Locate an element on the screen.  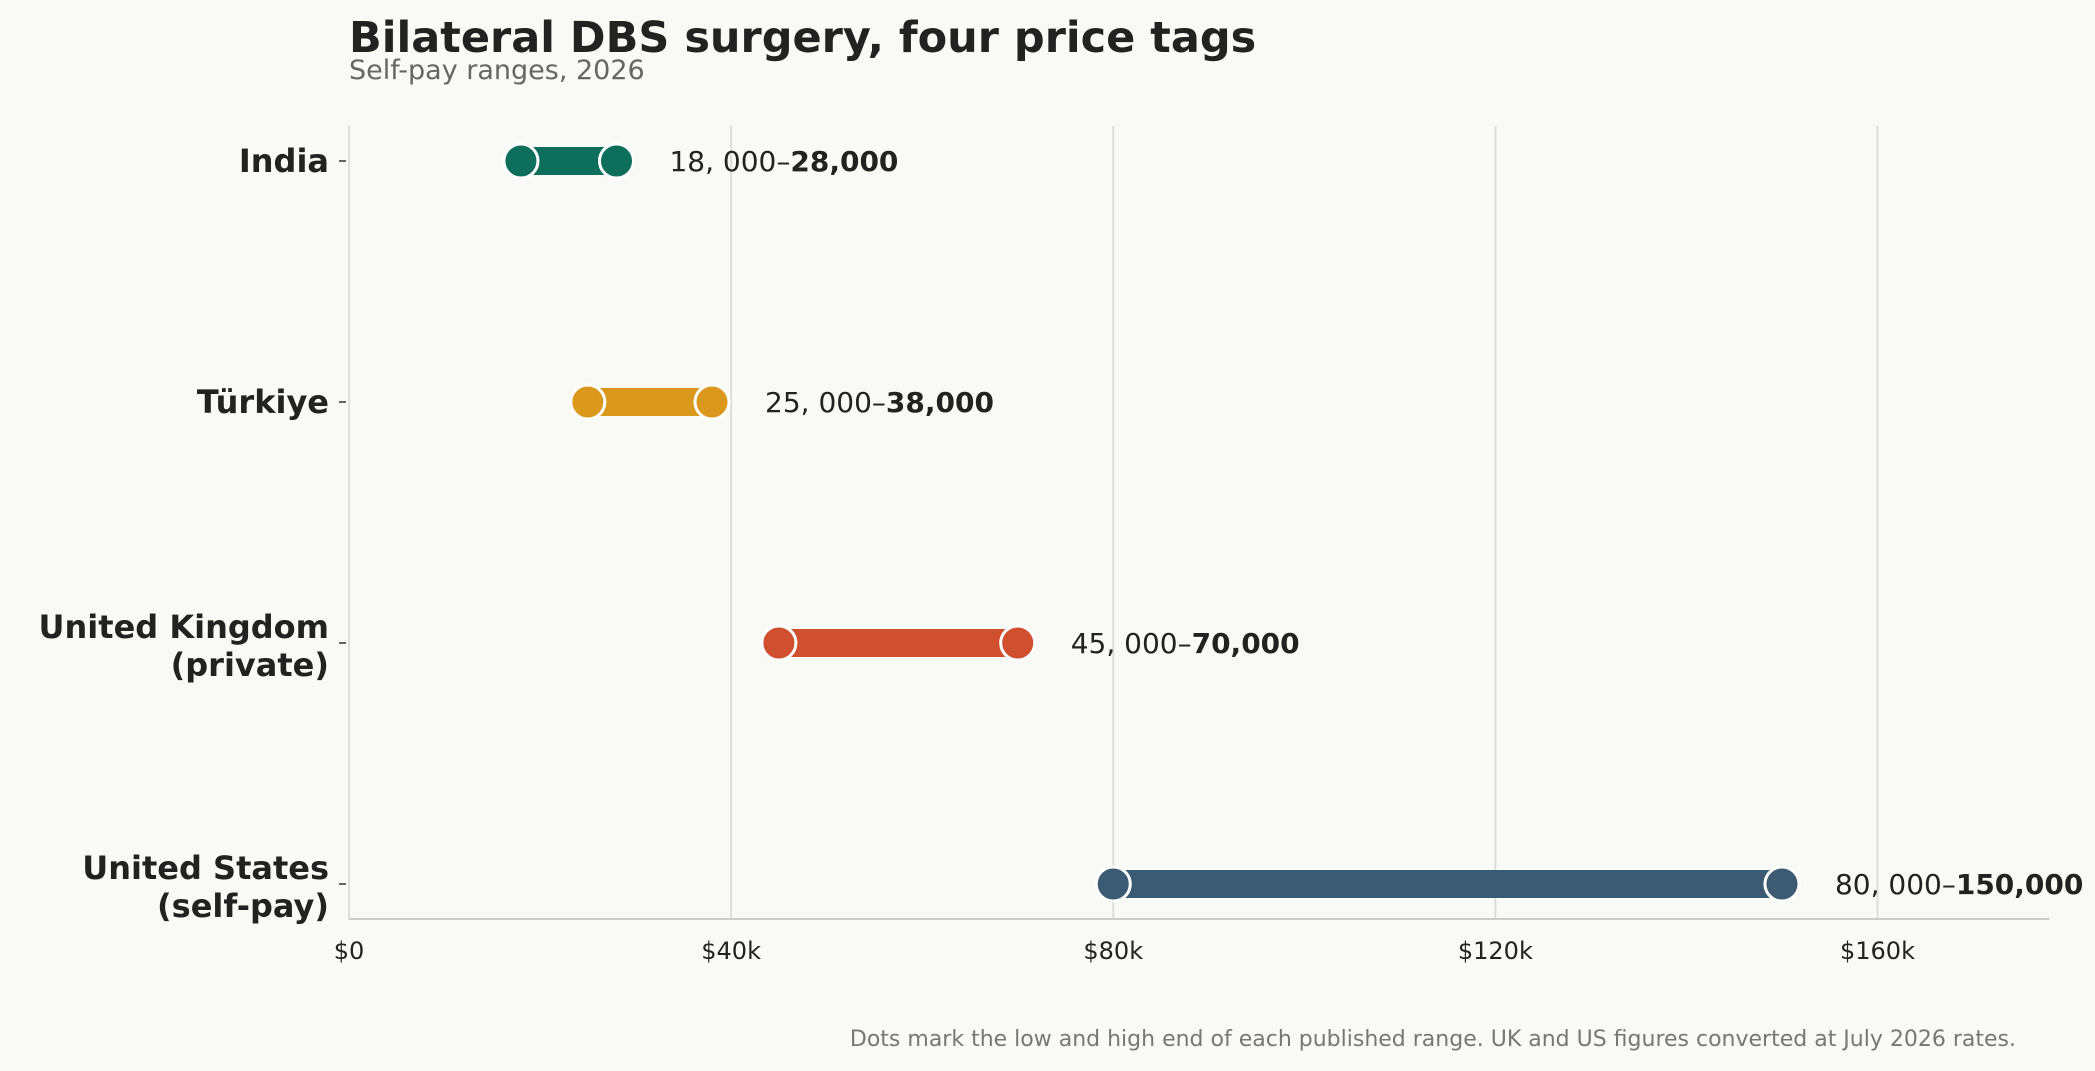
category-label-united-states: United States (self-pay) is located at coordinates (205, 887).